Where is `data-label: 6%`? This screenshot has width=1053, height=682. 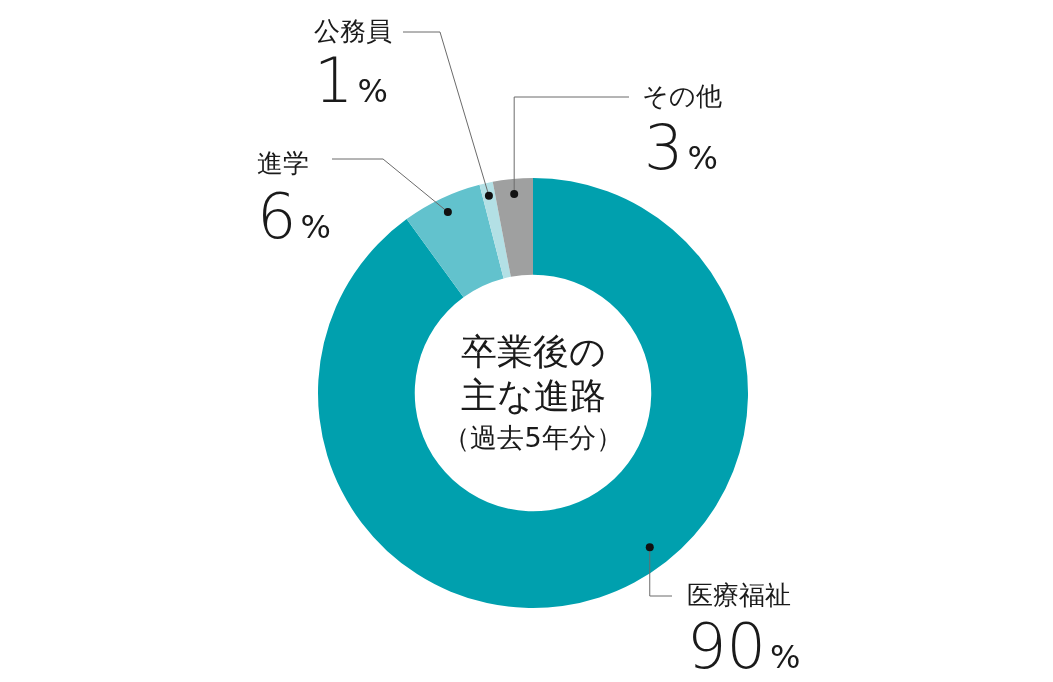
data-label: 6% is located at coordinates (294, 216).